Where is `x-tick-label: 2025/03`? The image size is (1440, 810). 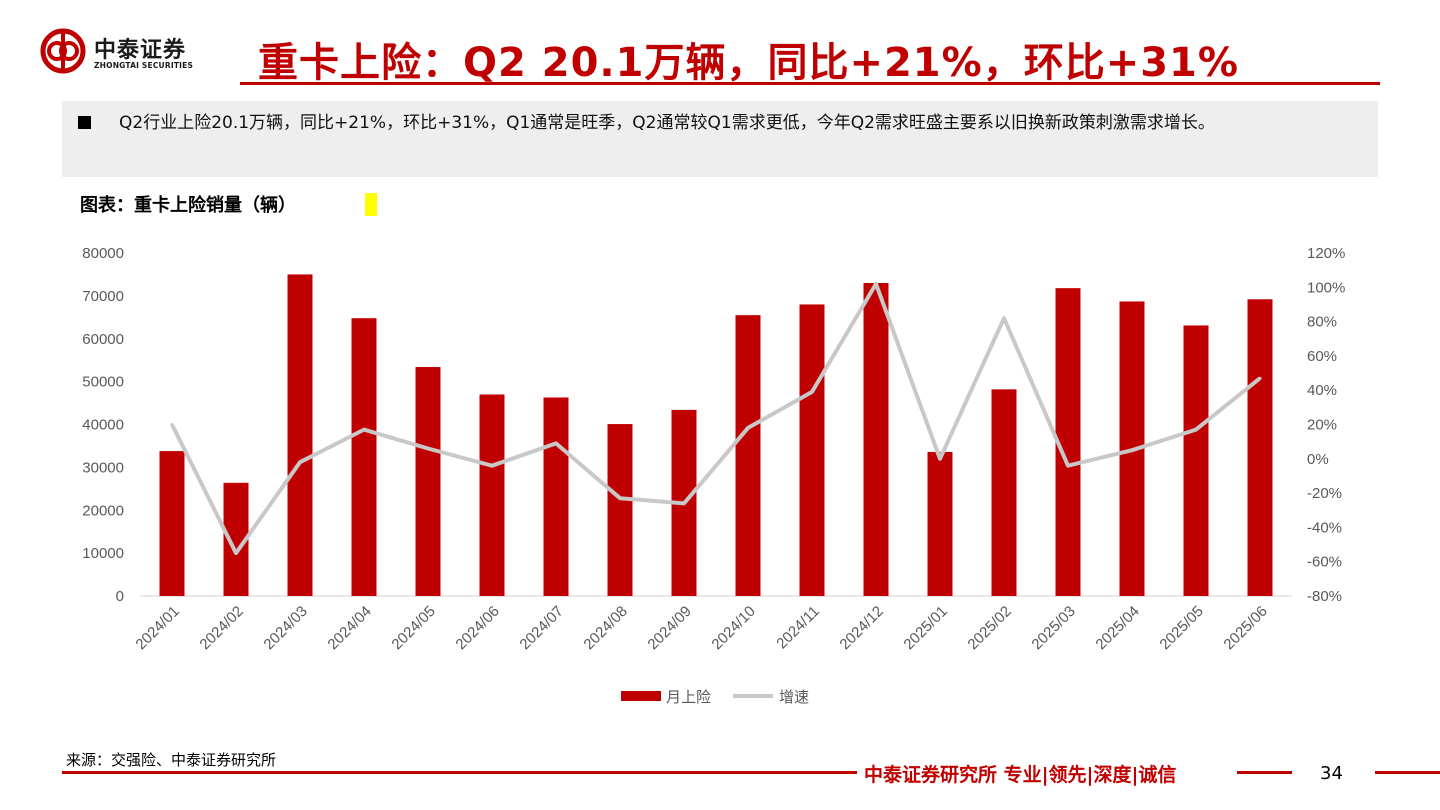 x-tick-label: 2025/03 is located at coordinates (1053, 628).